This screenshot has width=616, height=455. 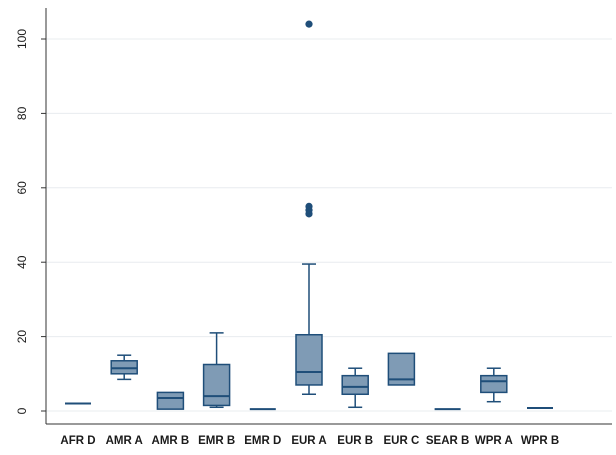 I want to click on x-category-label: WPR B, so click(x=540, y=441).